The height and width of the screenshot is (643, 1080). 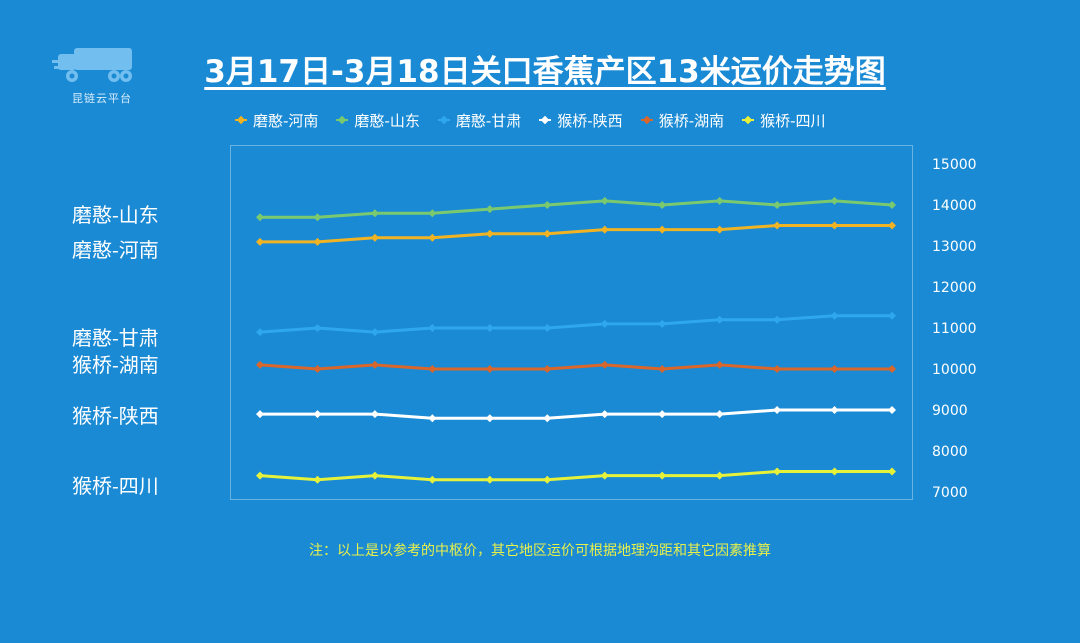 I want to click on chart-legend: 磨憨-河南 磨憨-山东 磨憨-甘肃 猴桥-陕西 猴桥-湖南 猴桥-四川, so click(x=575, y=120).